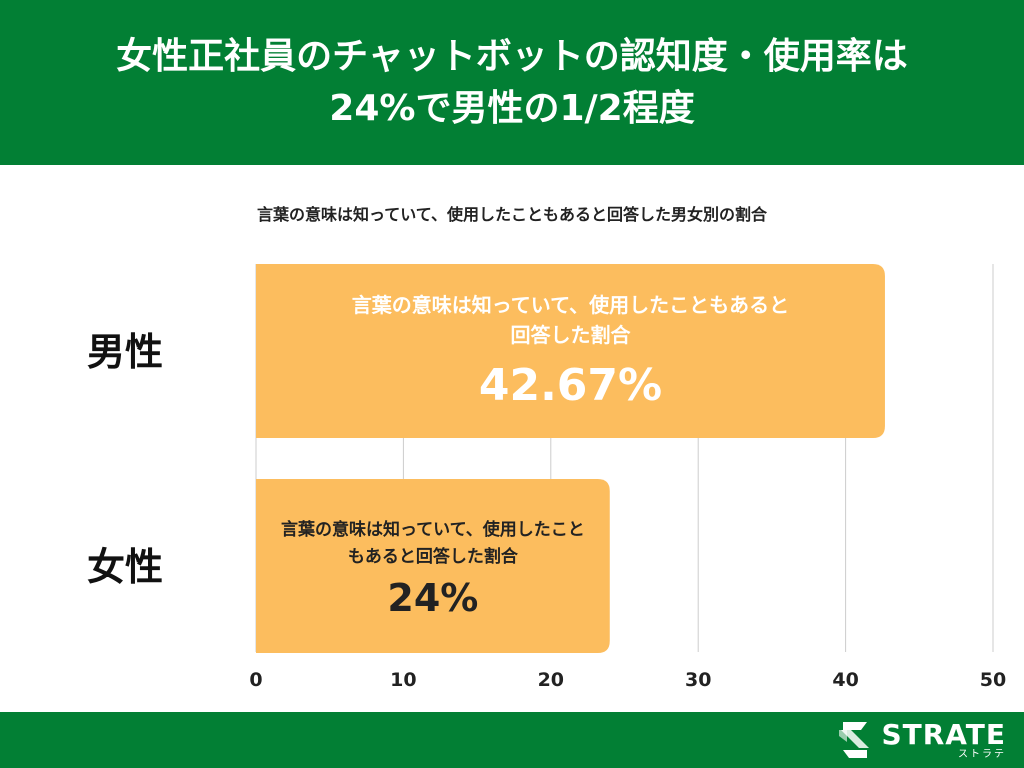 The image size is (1024, 768). Describe the element at coordinates (432, 598) in the screenshot. I see `bar-value-label: 24%` at that location.